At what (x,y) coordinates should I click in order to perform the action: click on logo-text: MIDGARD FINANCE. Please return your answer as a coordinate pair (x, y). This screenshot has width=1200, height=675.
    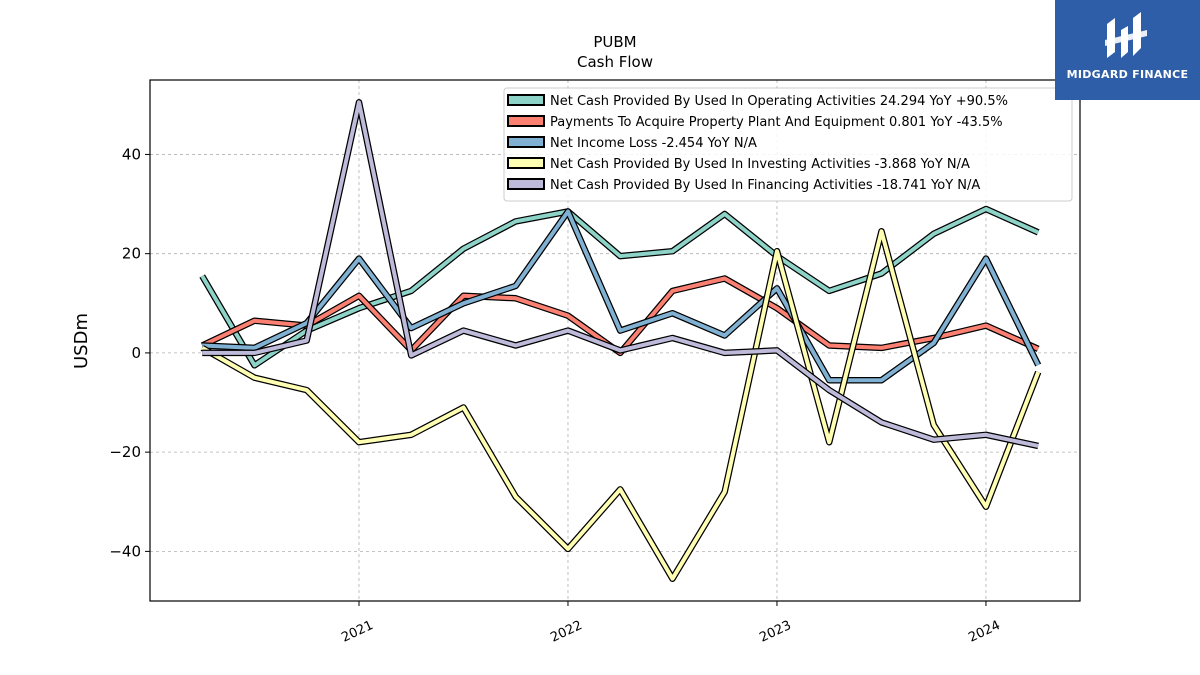
    Looking at the image, I should click on (1127, 74).